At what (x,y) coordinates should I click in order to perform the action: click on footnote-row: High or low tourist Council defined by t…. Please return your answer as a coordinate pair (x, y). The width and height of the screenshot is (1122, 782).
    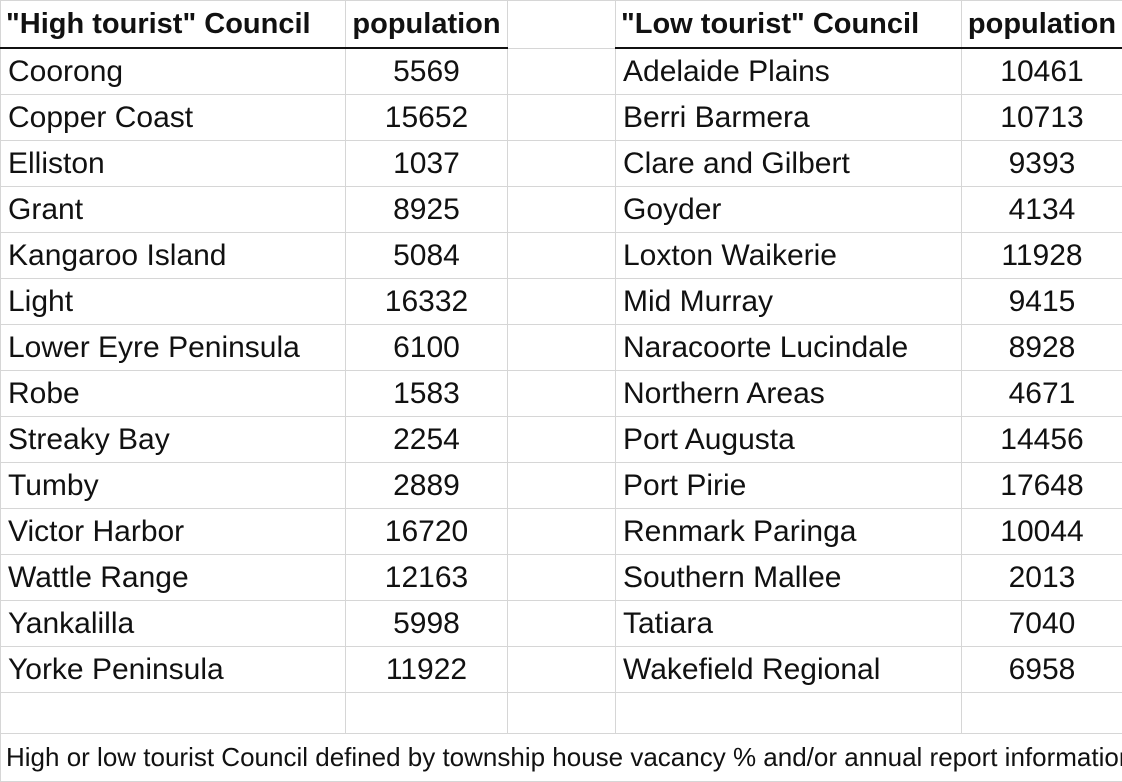
    Looking at the image, I should click on (561, 758).